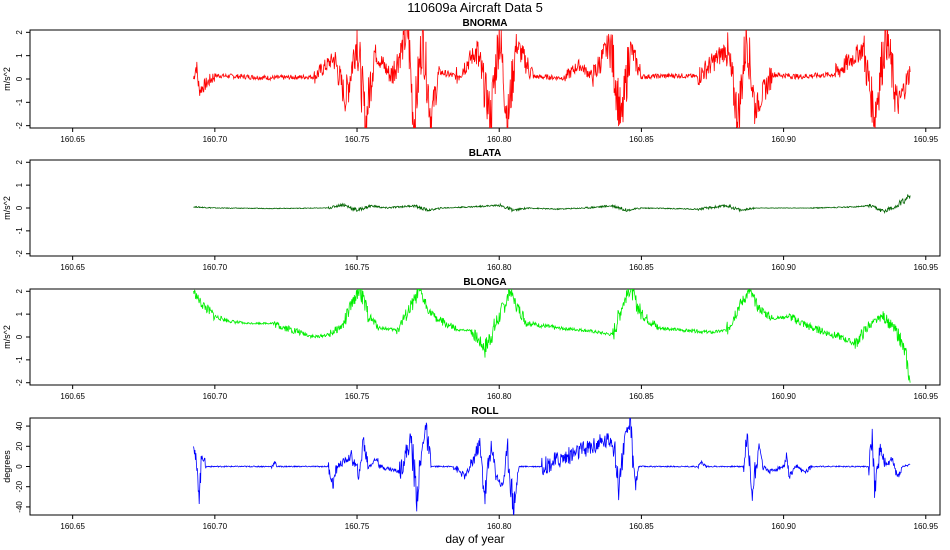 Image resolution: width=950 pixels, height=550 pixels. Describe the element at coordinates (19, 425) in the screenshot. I see `y-tick-label: 40` at that location.